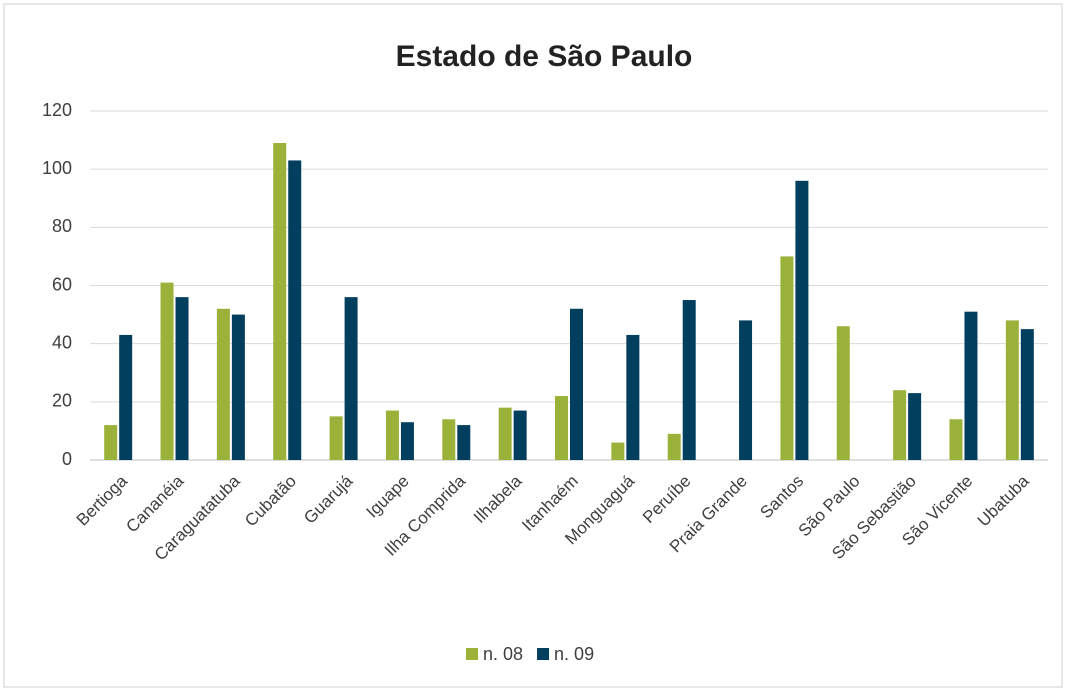  I want to click on y-tick-label: 40, so click(62, 342).